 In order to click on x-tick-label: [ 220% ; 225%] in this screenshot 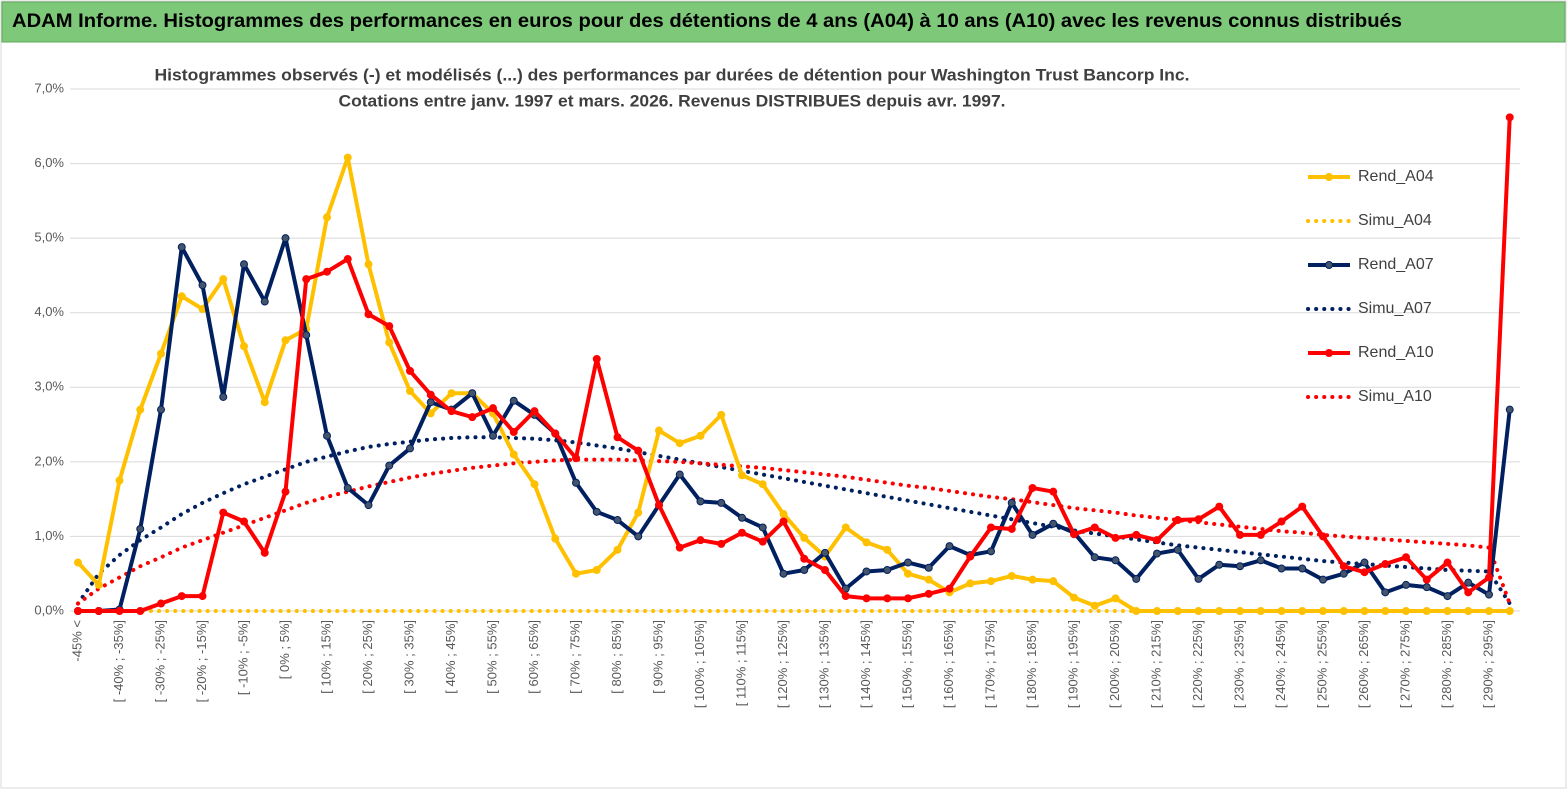, I will do `click(1197, 664)`.